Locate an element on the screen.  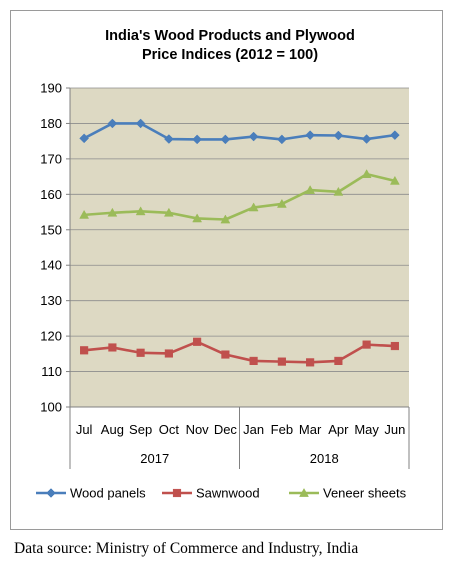
chart-title-line-1: India's Wood Products and Plywood is located at coordinates (230, 36).